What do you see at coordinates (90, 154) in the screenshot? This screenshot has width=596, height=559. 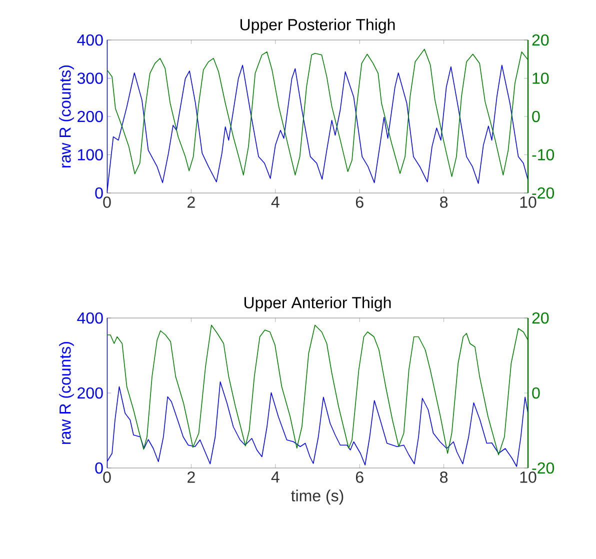 I see `y-tick-label: 100` at bounding box center [90, 154].